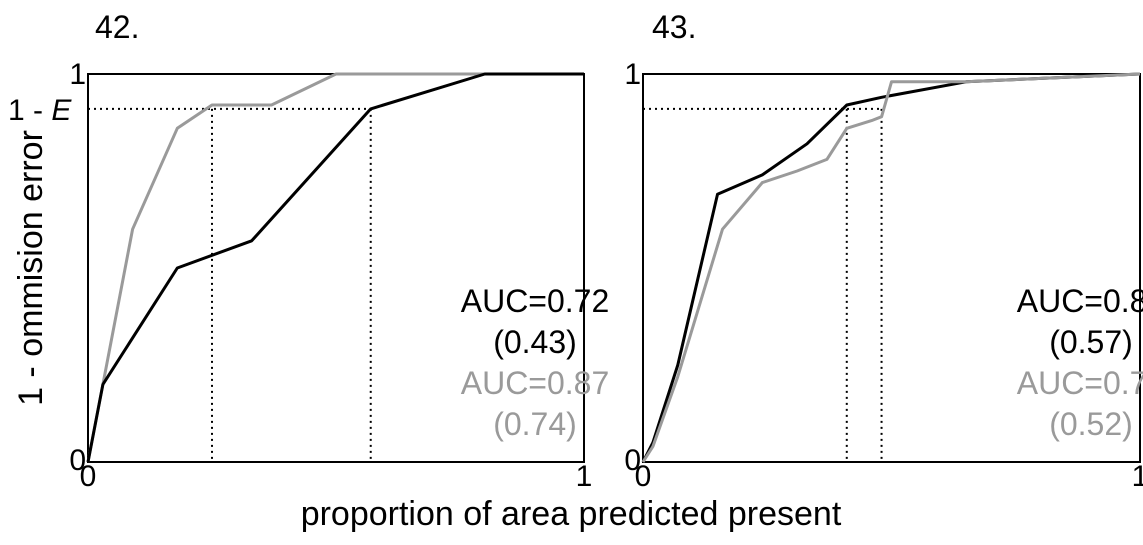  What do you see at coordinates (571, 514) in the screenshot?
I see `x-axis-label: proportion of area predicted present` at bounding box center [571, 514].